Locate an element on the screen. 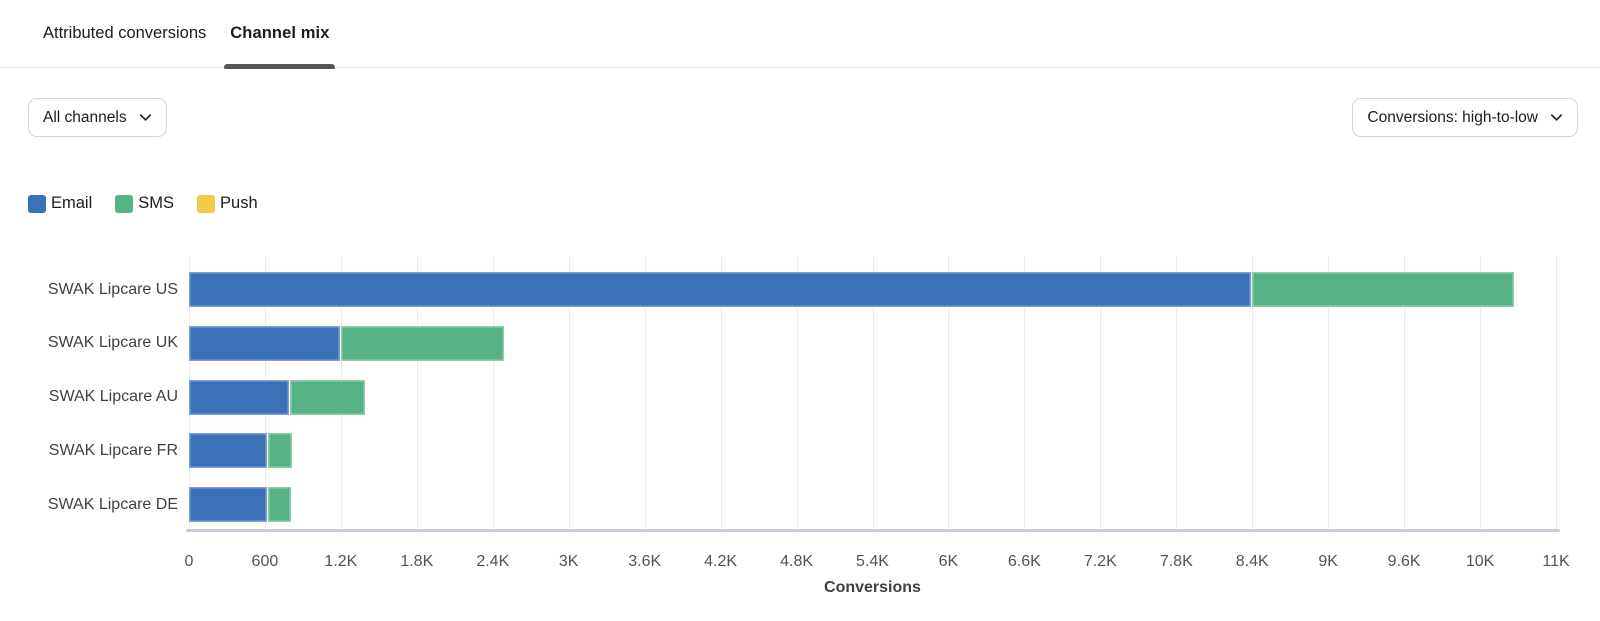 The width and height of the screenshot is (1600, 621). bar-row-swak-lipcare-uk is located at coordinates (347, 343).